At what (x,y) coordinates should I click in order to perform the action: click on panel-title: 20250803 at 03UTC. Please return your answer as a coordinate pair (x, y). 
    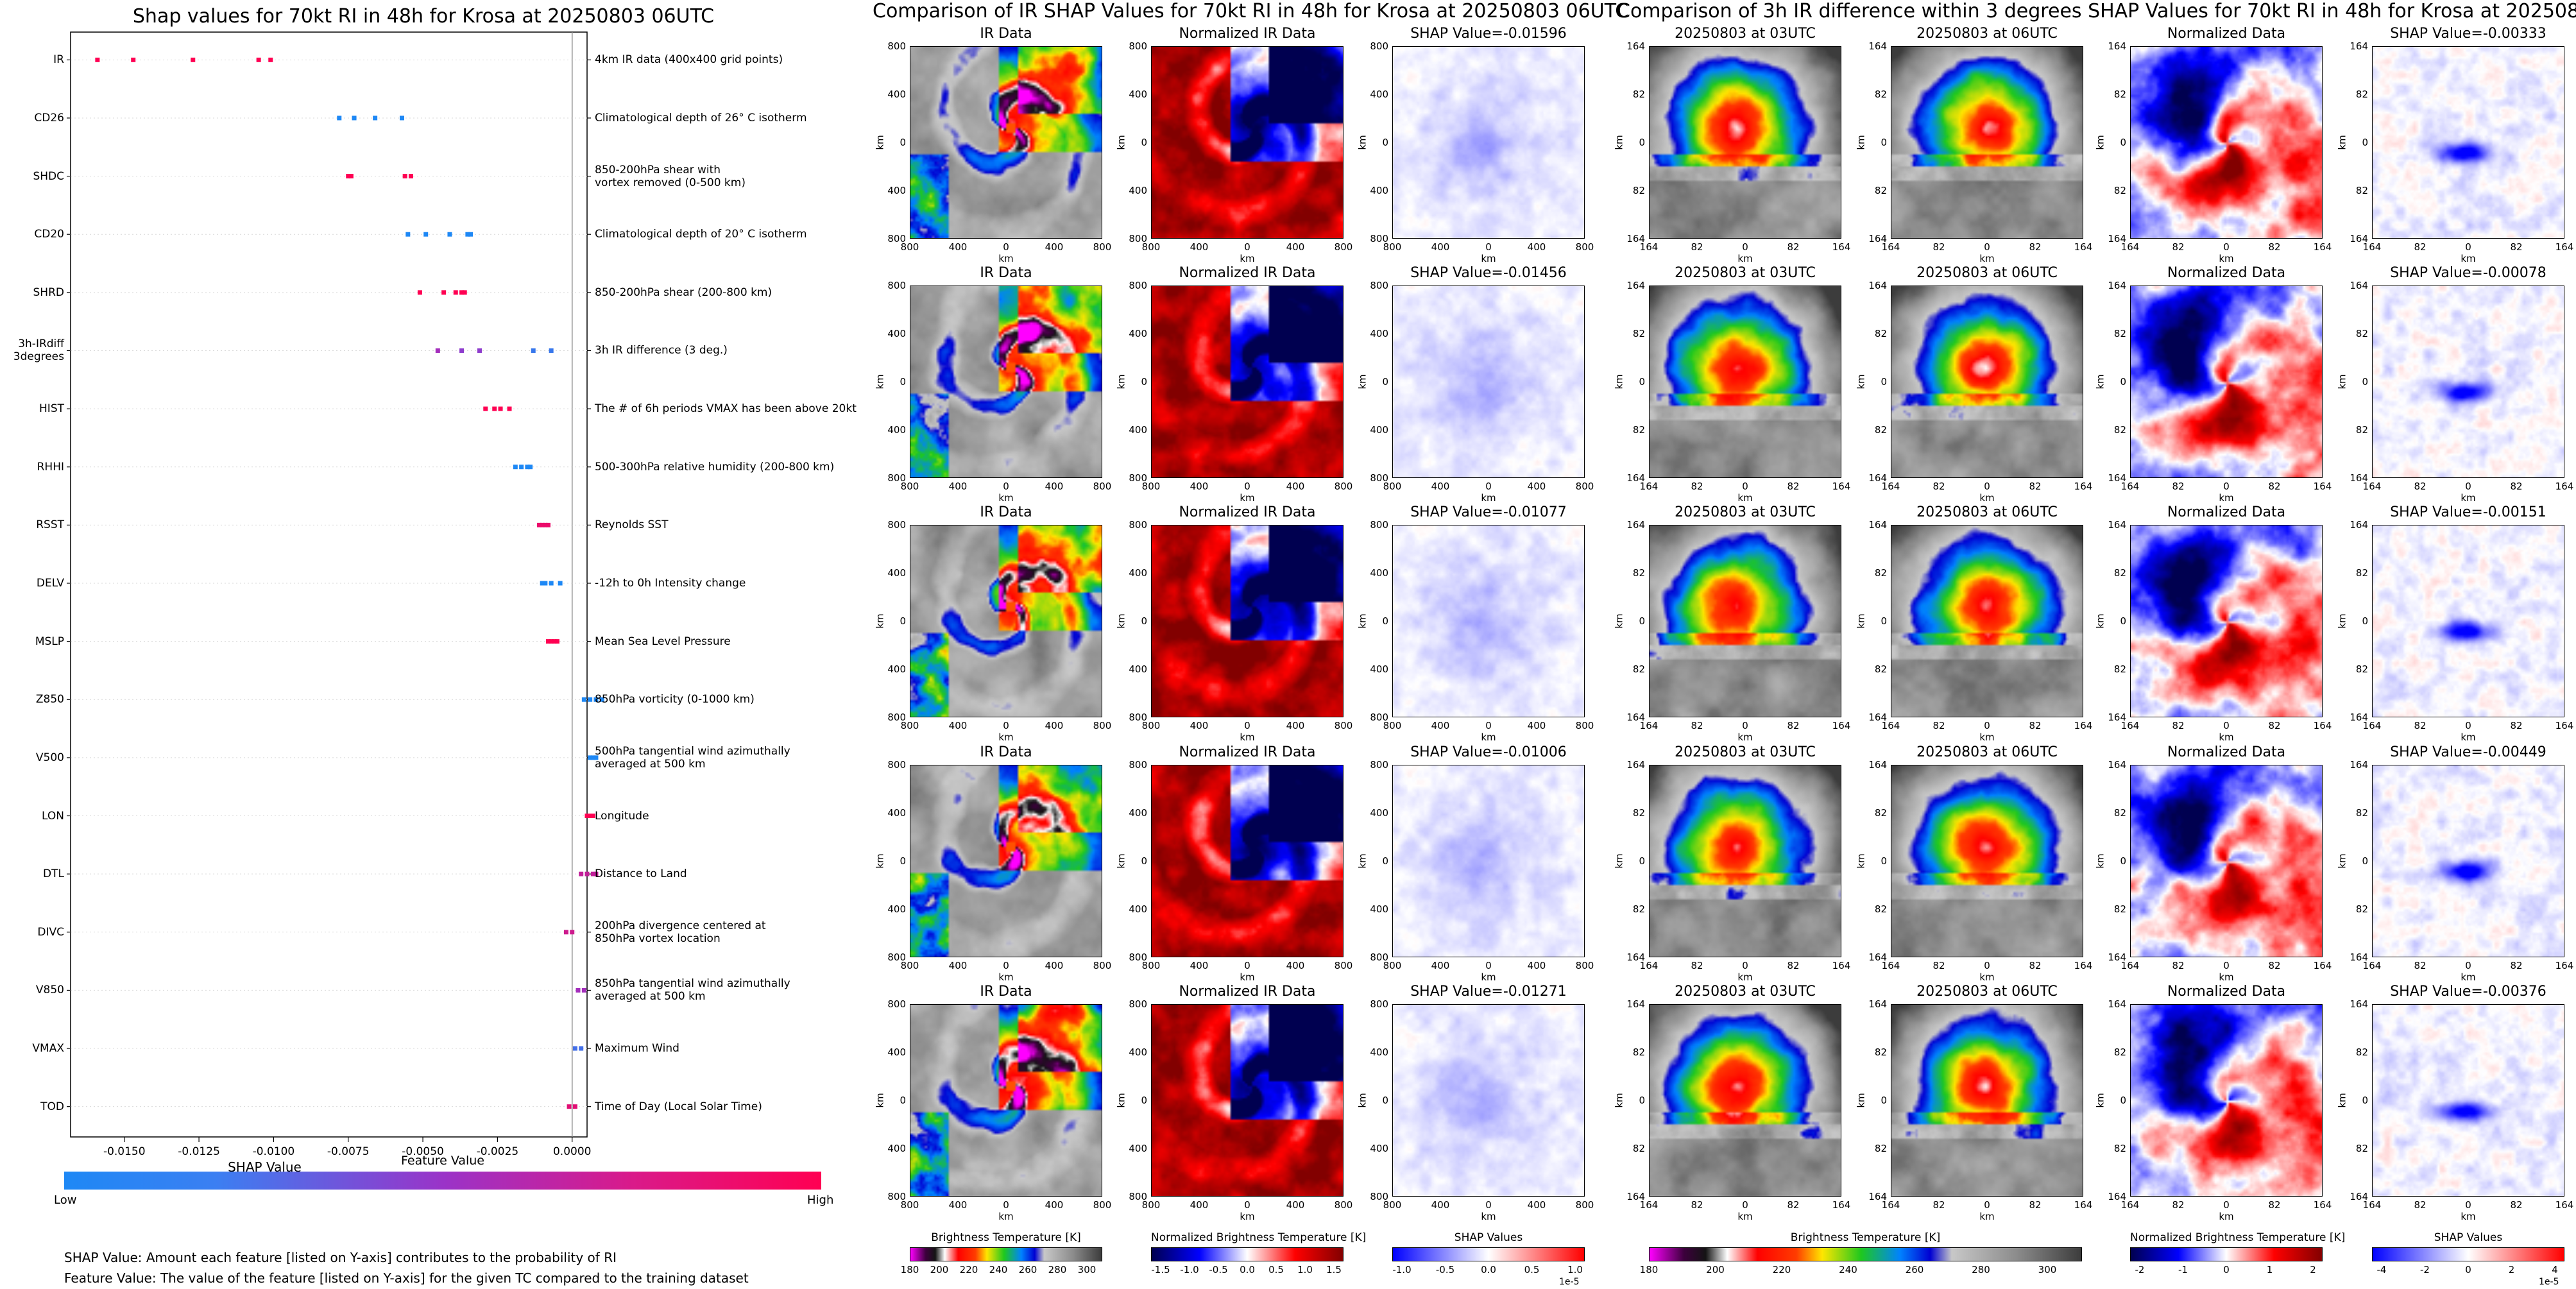
    Looking at the image, I should click on (1746, 752).